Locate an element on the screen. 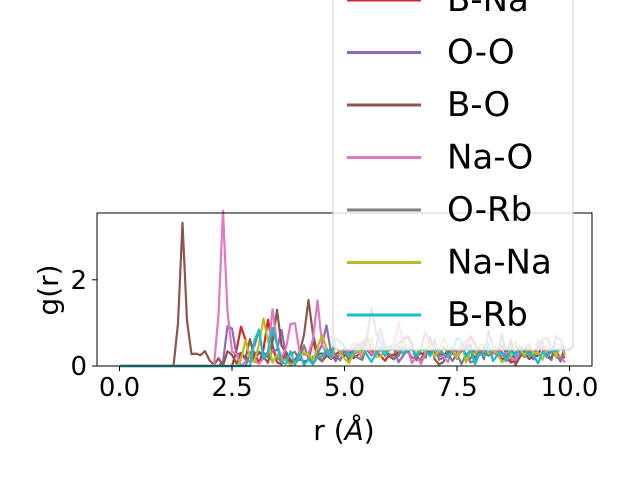 This screenshot has width=640, height=480. x-axis-ticks: 0.0 2.5 5.0 7.5 10.0 is located at coordinates (349, 384).